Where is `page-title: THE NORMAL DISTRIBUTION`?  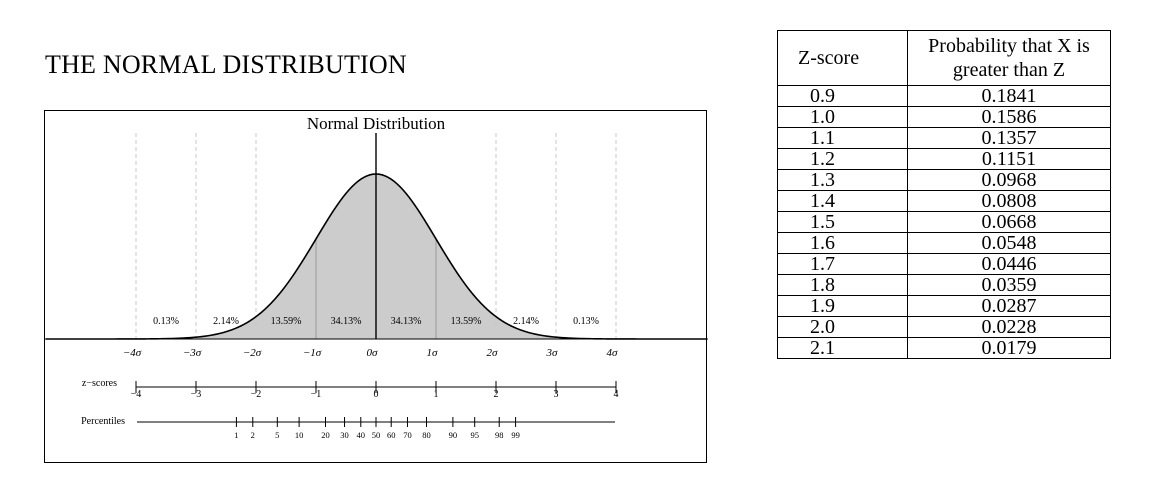
page-title: THE NORMAL DISTRIBUTION is located at coordinates (226, 64).